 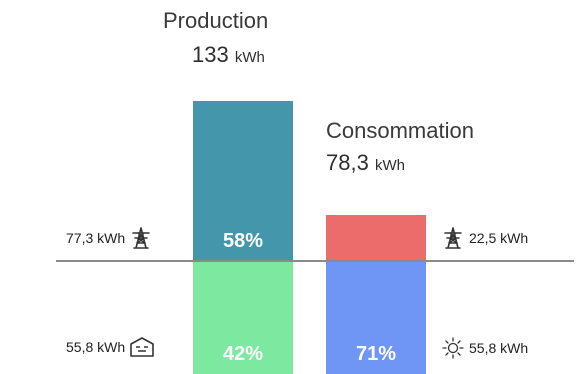 I want to click on production-title: Production, so click(x=216, y=20).